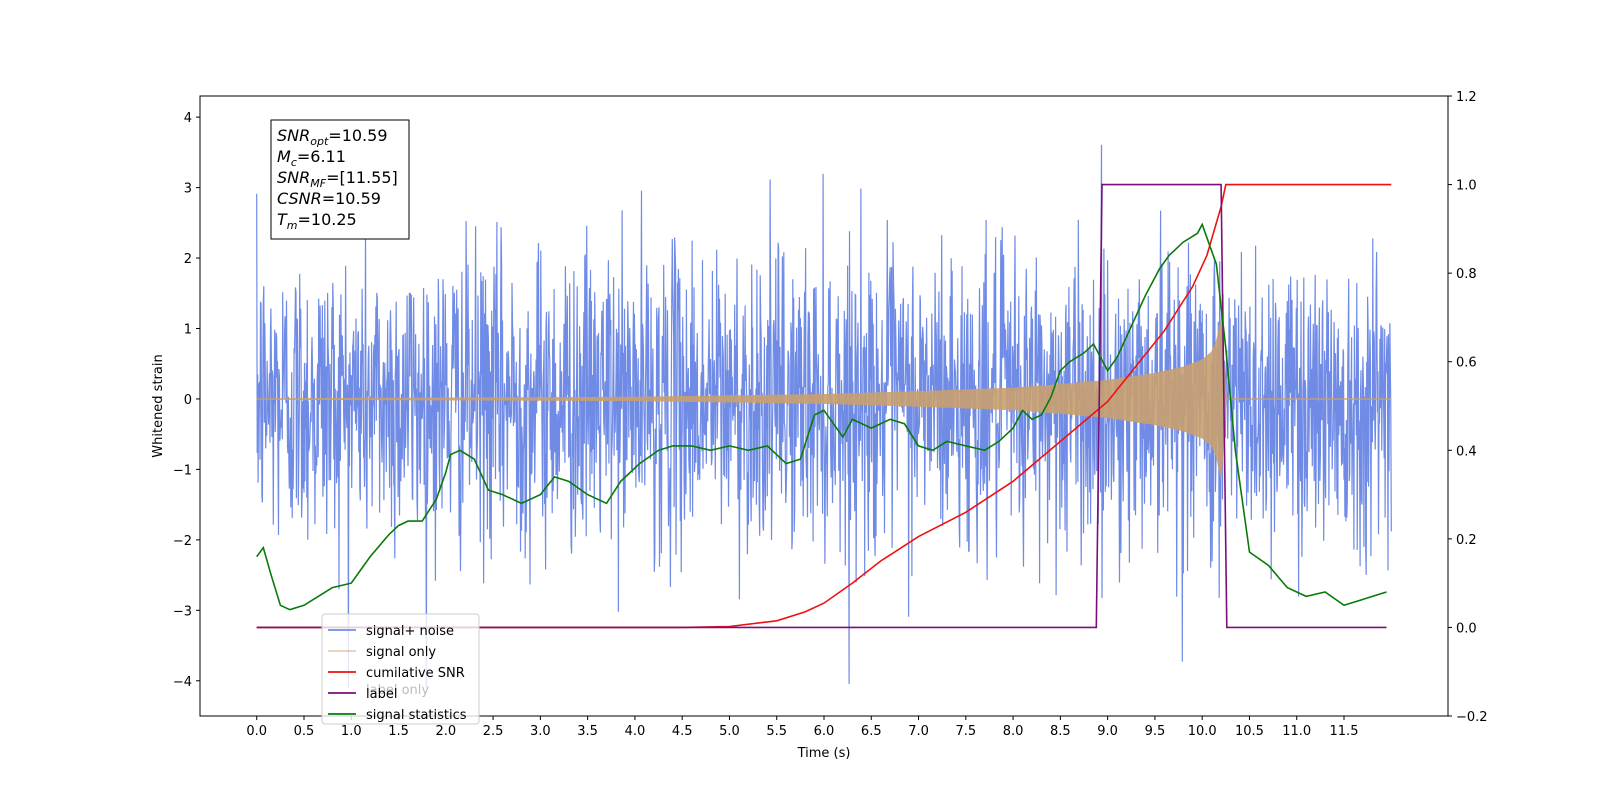 This screenshot has height=800, width=1600. What do you see at coordinates (1344, 731) in the screenshot?
I see `x-tick-label: 11.5` at bounding box center [1344, 731].